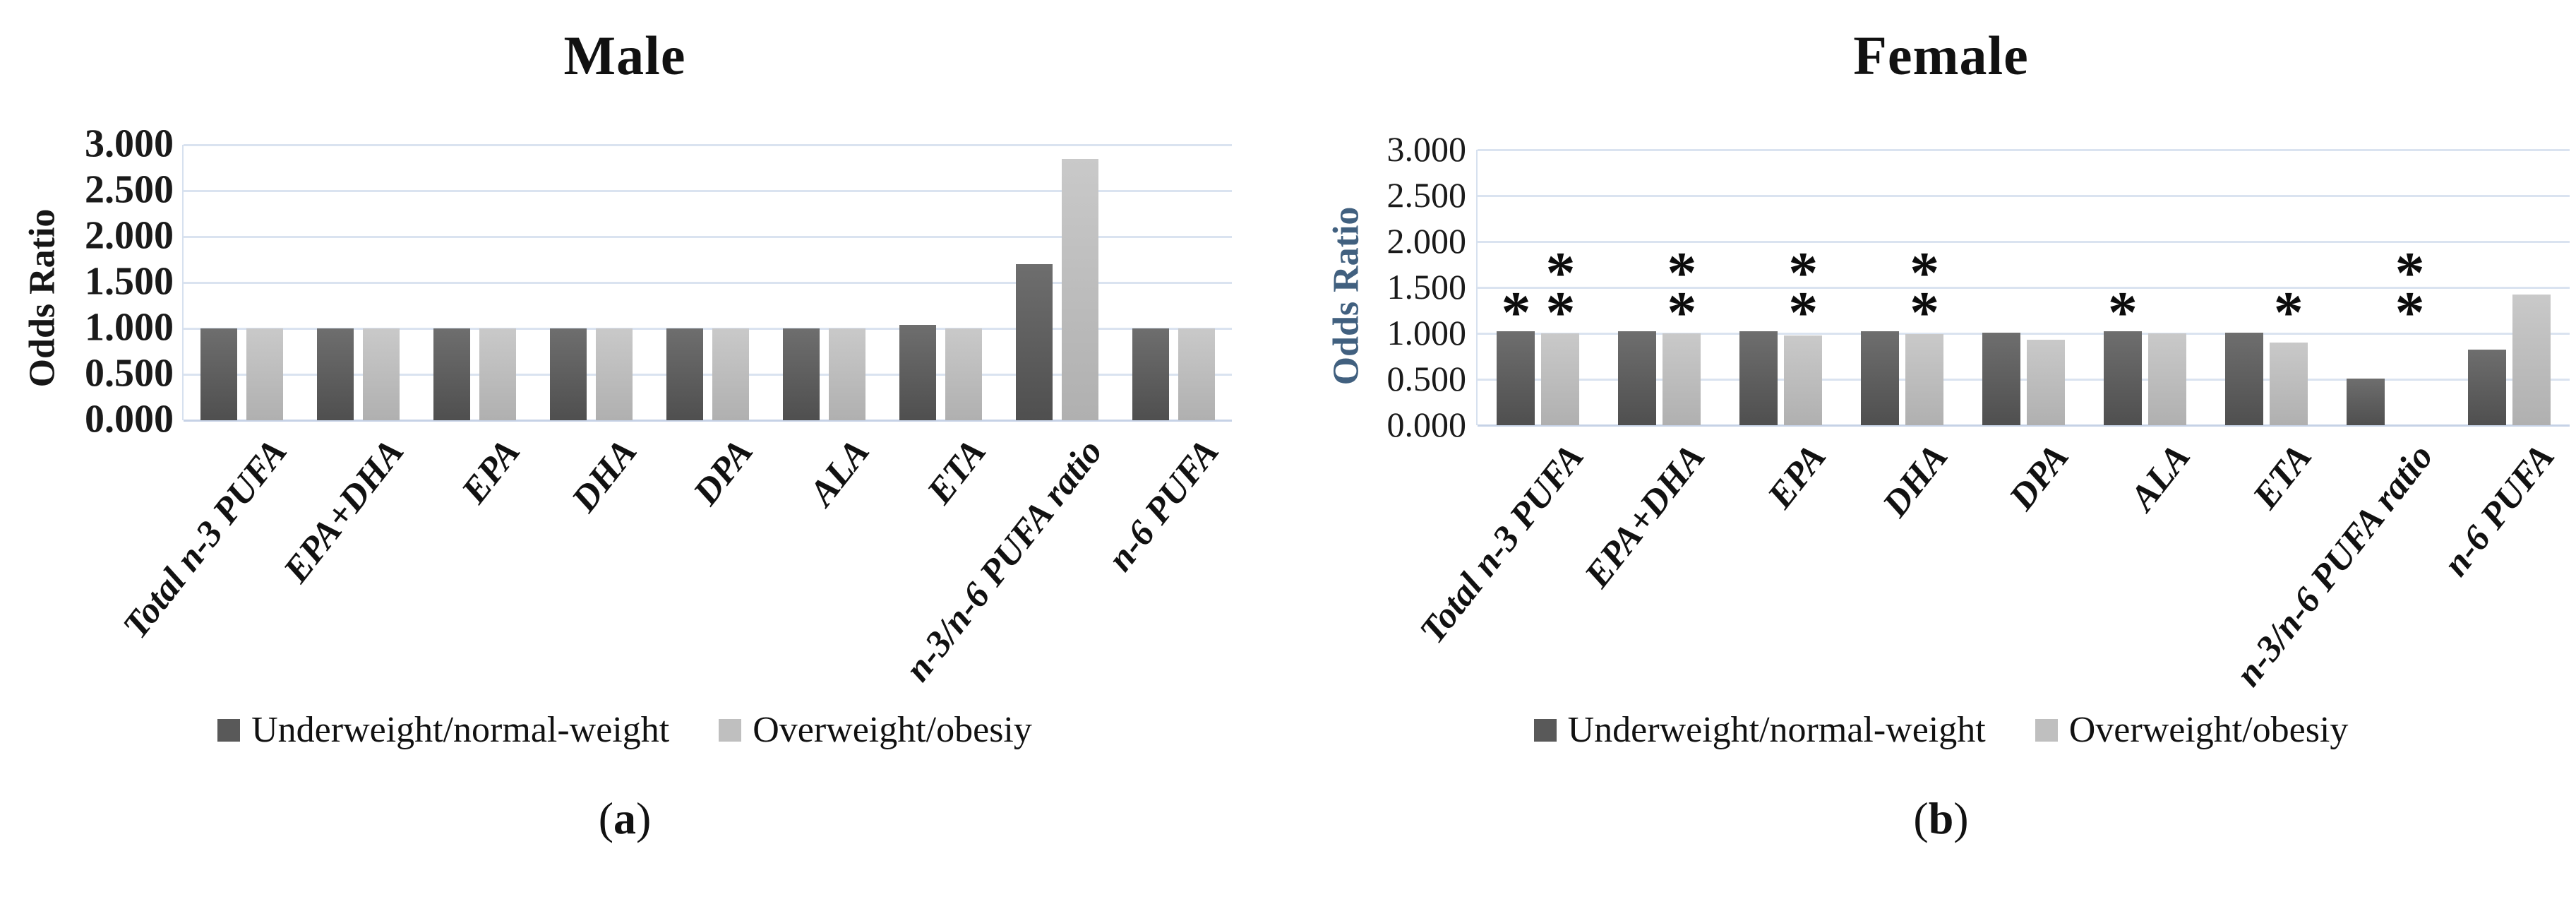 The image size is (2576, 897). Describe the element at coordinates (1426, 332) in the screenshot. I see `y-axis-tick: 1.000` at that location.